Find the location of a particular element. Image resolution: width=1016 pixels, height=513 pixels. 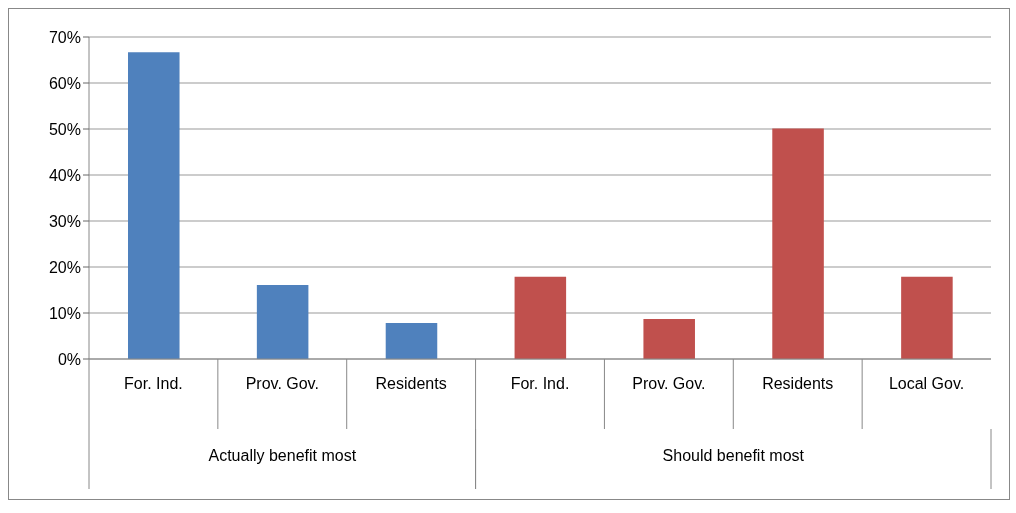

x-tick-label: Local Gov. is located at coordinates (926, 383).